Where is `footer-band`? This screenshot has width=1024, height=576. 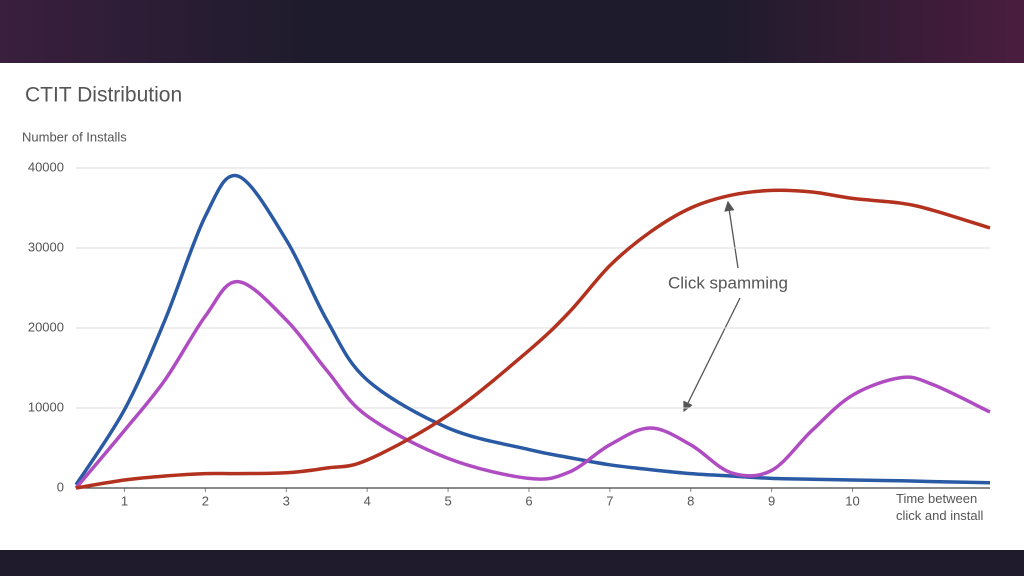
footer-band is located at coordinates (512, 563).